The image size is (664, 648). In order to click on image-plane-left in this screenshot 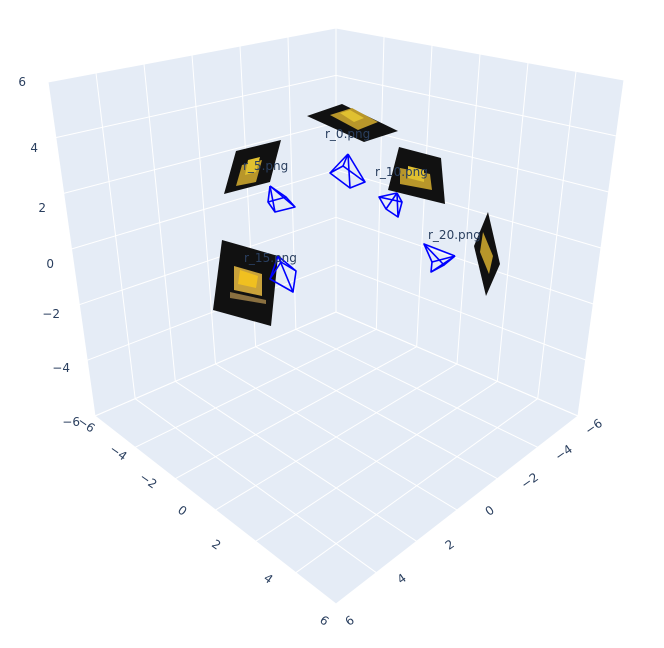, I will do `click(252, 167)`.